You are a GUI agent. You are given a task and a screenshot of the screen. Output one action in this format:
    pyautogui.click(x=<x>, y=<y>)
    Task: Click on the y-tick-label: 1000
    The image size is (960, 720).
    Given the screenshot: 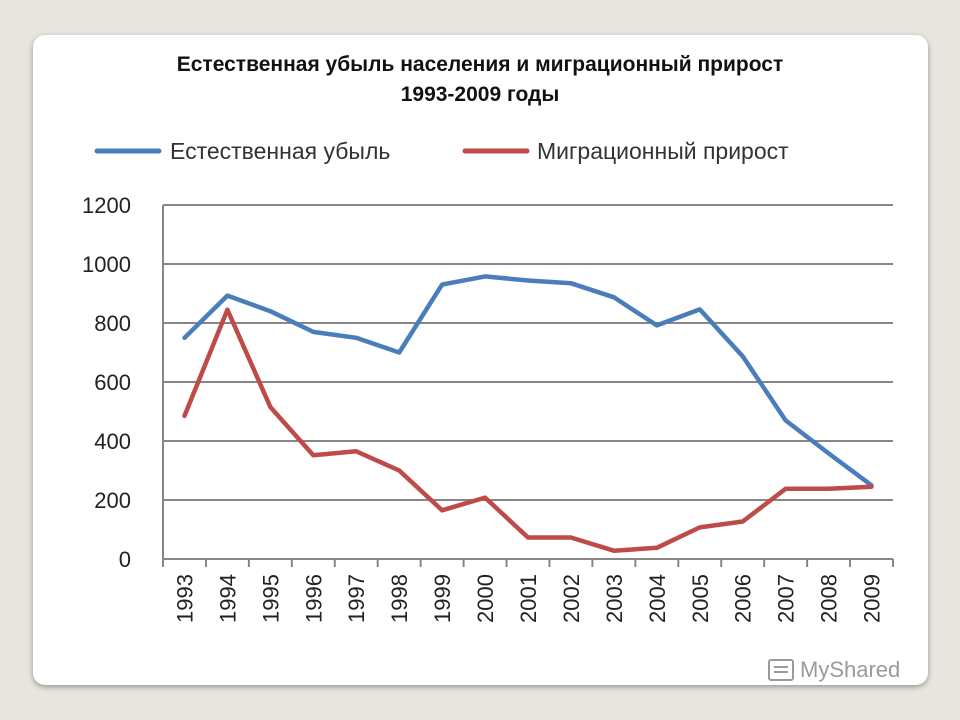 What is the action you would take?
    pyautogui.click(x=106, y=264)
    